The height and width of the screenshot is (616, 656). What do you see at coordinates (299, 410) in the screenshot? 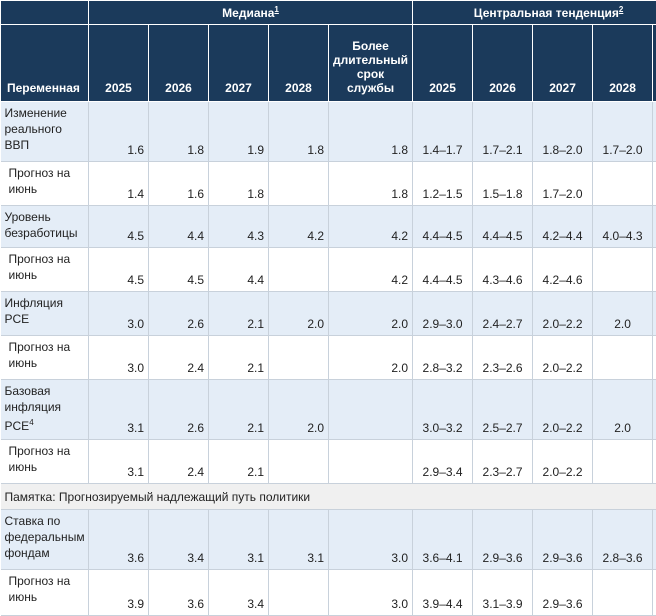
I see `median-cell: 2.0` at bounding box center [299, 410].